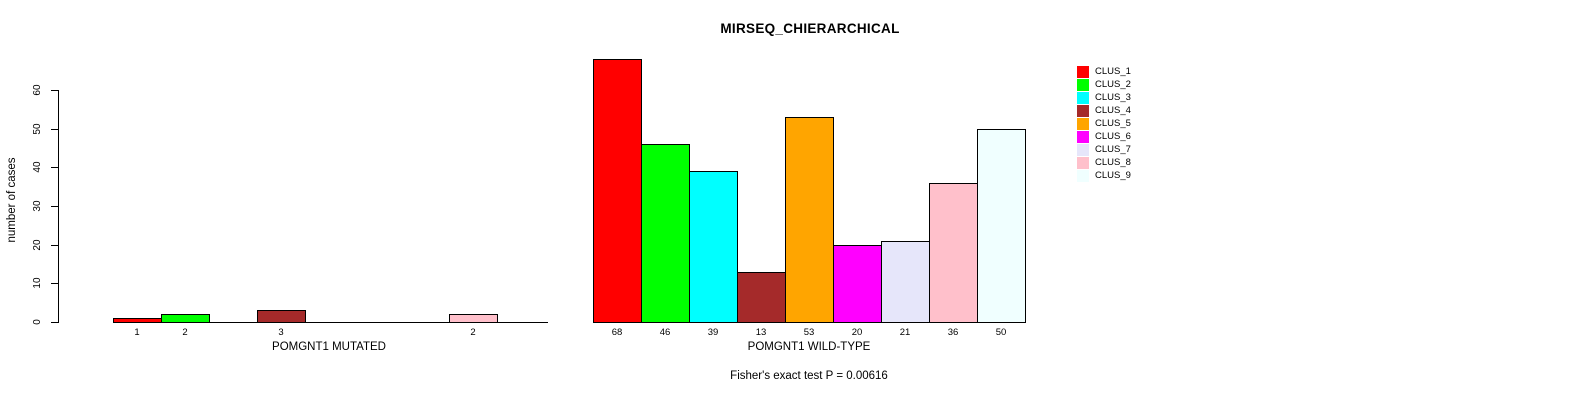 The image size is (1590, 400). What do you see at coordinates (1113, 110) in the screenshot?
I see `legend-label-clus_4: CLUS_4` at bounding box center [1113, 110].